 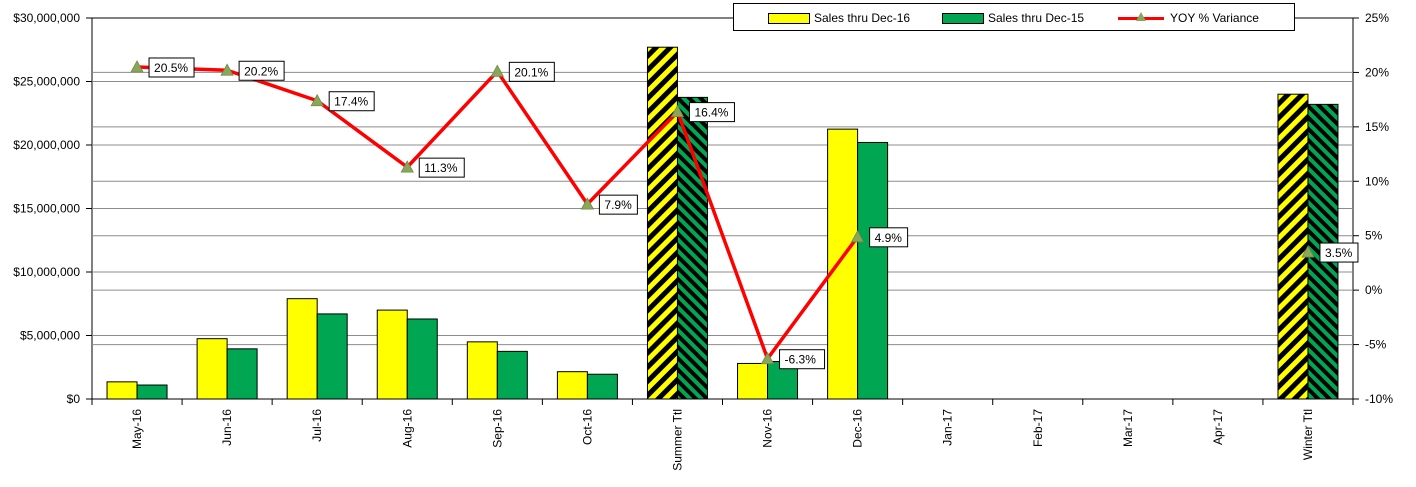 What do you see at coordinates (1308, 434) in the screenshot?
I see `x-tick-label: Winter Ttl` at bounding box center [1308, 434].